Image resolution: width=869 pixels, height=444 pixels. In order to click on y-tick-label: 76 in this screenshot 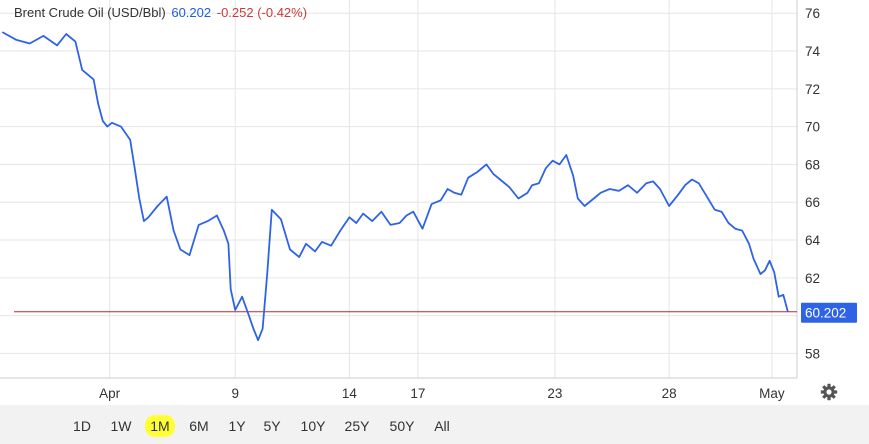, I will do `click(812, 13)`.